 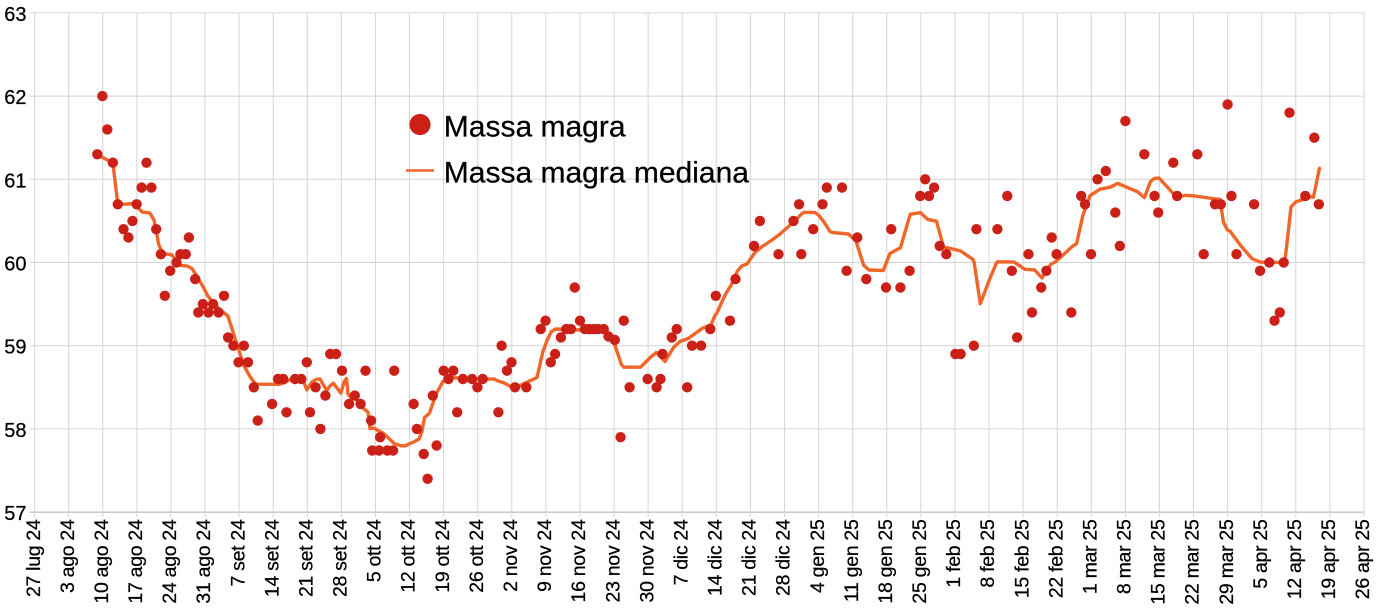 What do you see at coordinates (1056, 558) in the screenshot?
I see `svg-text: 22 feb 25` at bounding box center [1056, 558].